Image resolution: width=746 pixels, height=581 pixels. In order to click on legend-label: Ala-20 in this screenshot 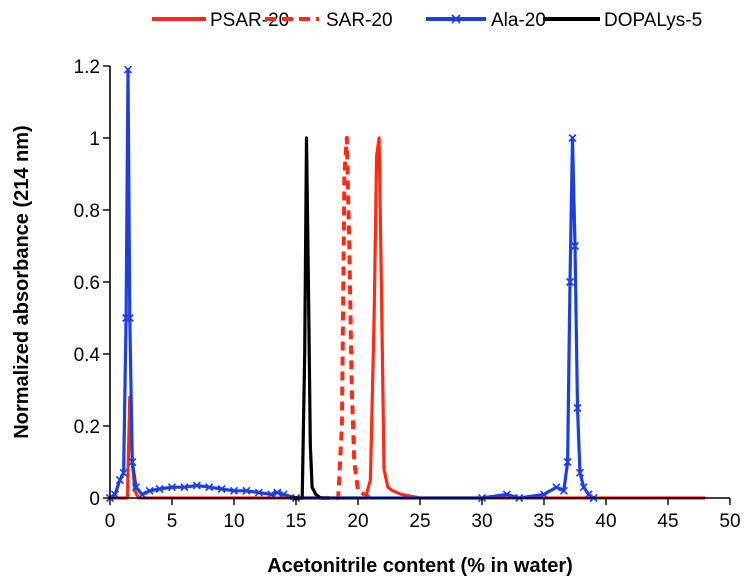, I will do `click(518, 20)`.